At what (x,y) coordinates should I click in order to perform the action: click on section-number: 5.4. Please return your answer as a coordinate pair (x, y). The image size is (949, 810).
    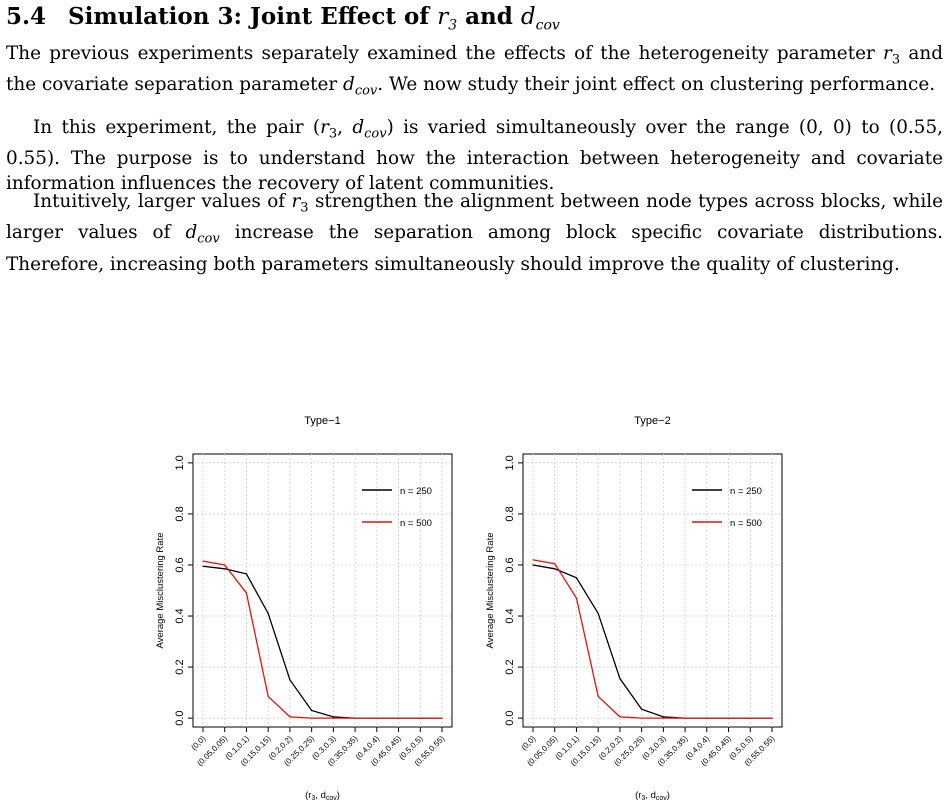
    Looking at the image, I should click on (26, 16).